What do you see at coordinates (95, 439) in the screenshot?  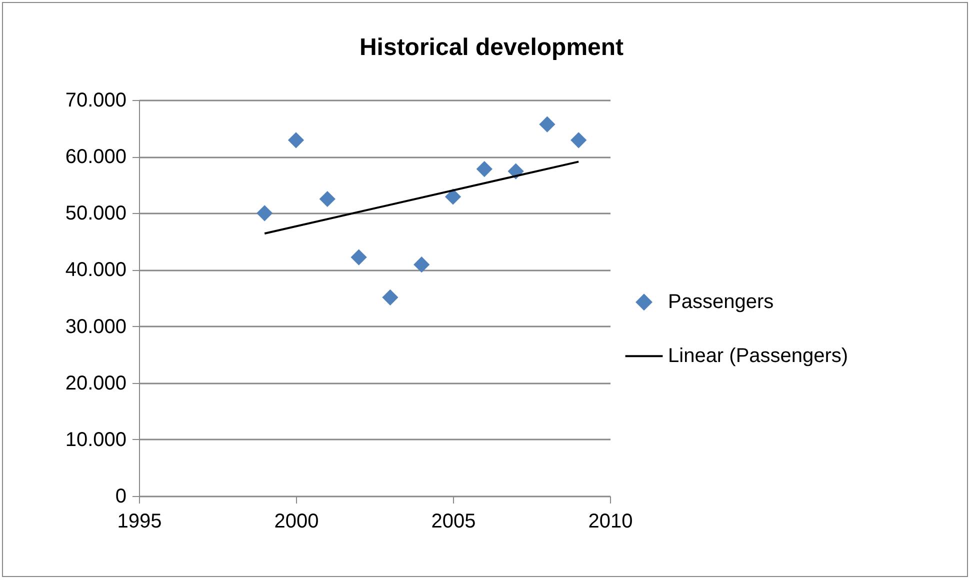 I see `y-tick-label: 10.000` at bounding box center [95, 439].